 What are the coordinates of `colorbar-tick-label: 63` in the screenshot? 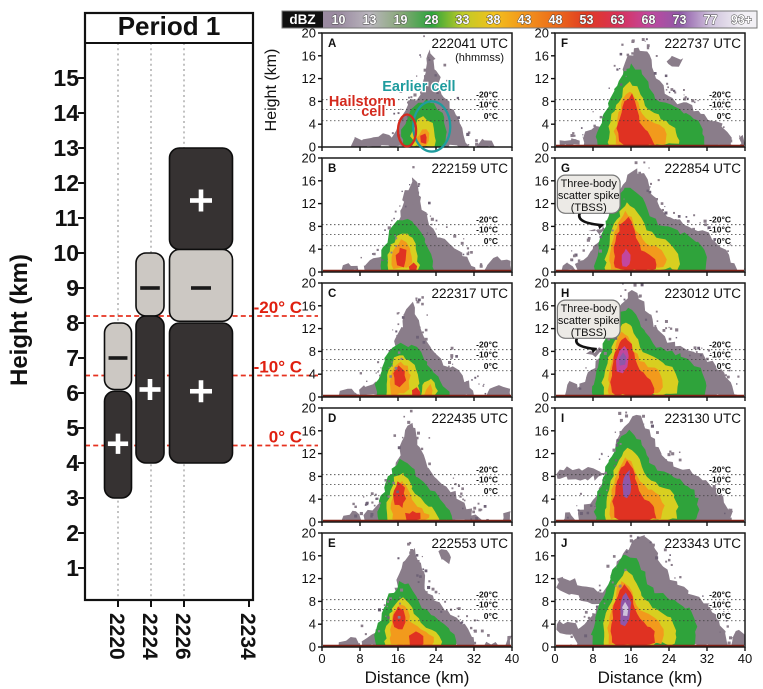 It's located at (618, 20).